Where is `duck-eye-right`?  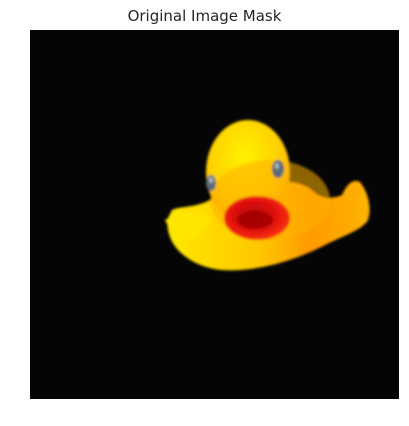 duck-eye-right is located at coordinates (278, 169).